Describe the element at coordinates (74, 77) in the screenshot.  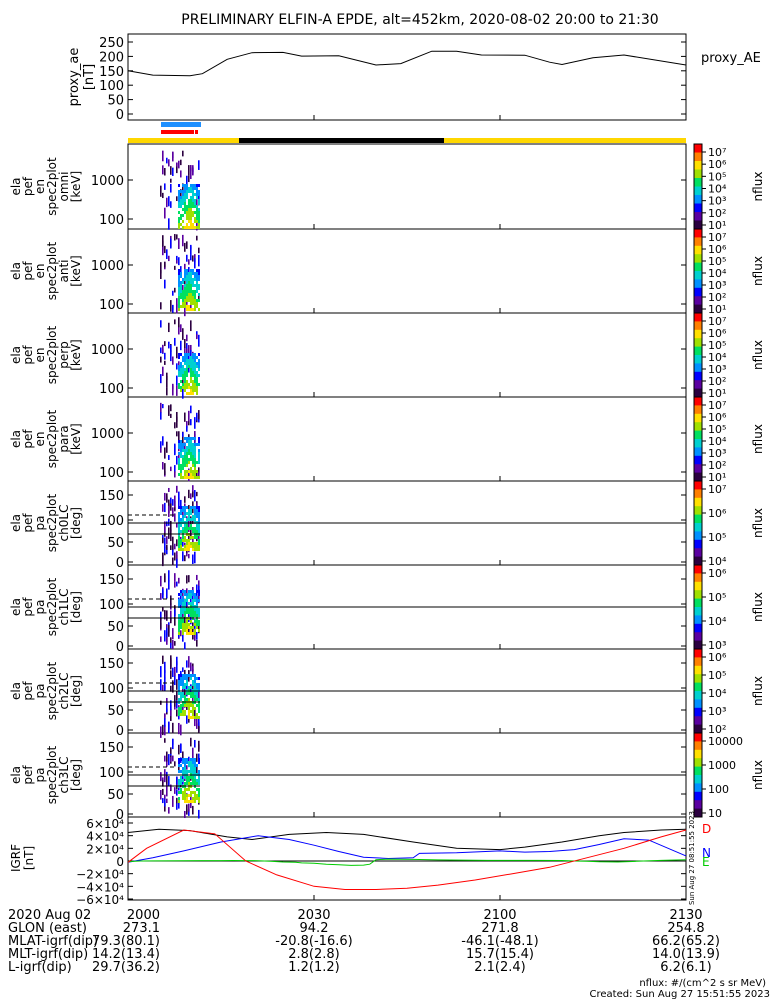
I see `proxy-ae-ylabel: proxy_ae` at that location.